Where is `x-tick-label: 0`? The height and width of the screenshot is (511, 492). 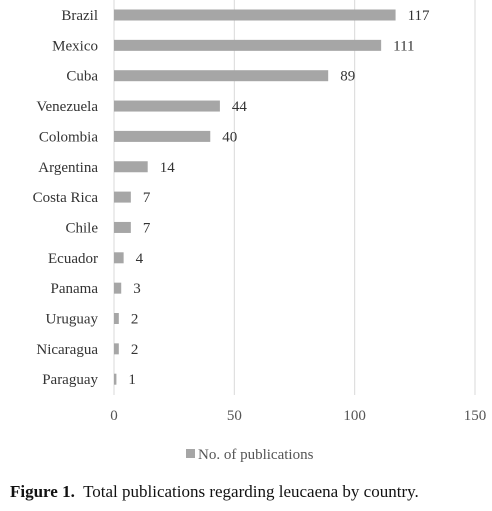 x-tick-label: 0 is located at coordinates (114, 416).